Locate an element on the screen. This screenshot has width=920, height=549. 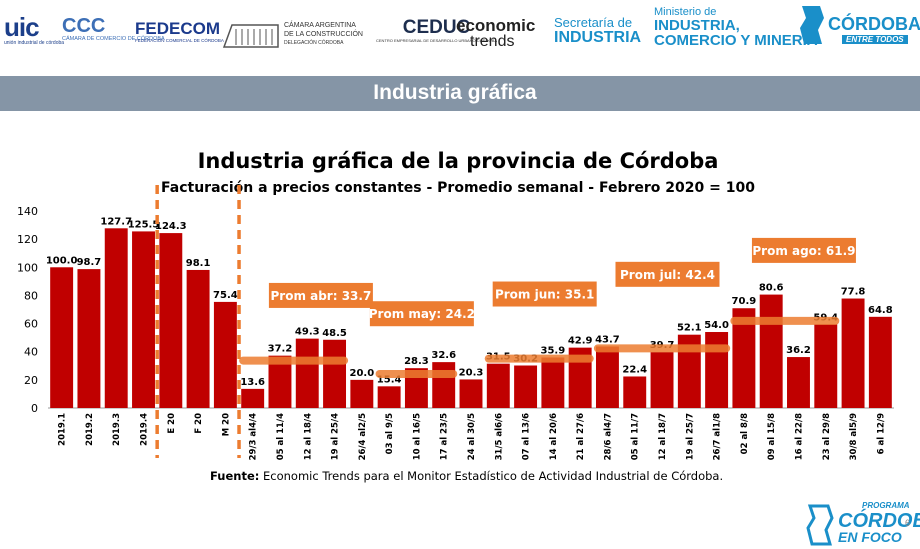
y-tick-label: 0 is located at coordinates (34, 408).